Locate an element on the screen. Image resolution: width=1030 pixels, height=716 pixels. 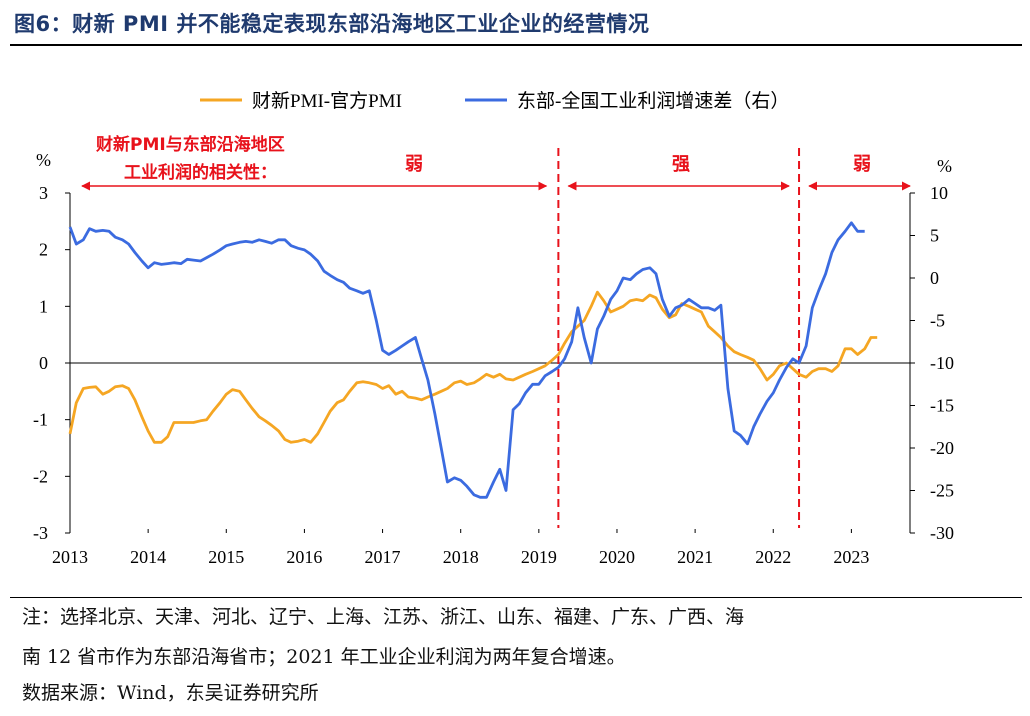
x-tick-label: 2015 is located at coordinates (226, 557).